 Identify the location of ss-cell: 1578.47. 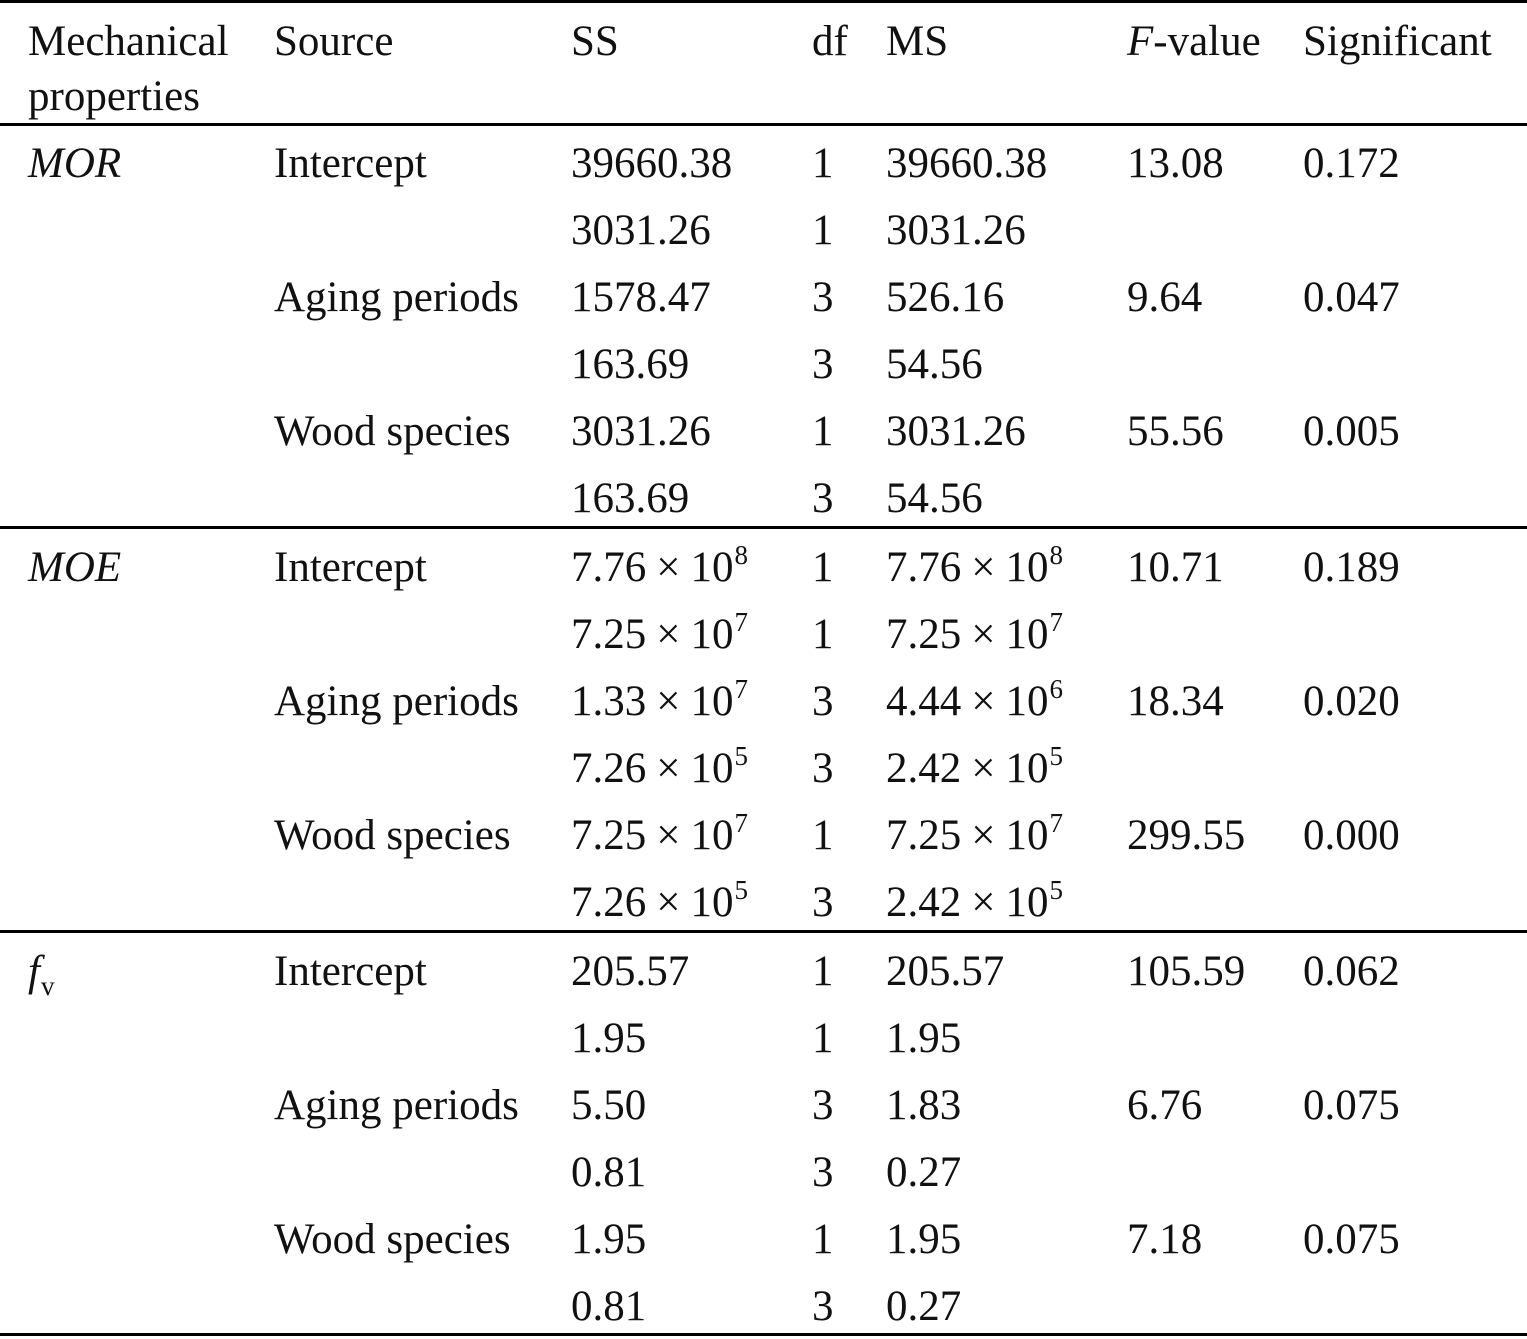
(641, 297).